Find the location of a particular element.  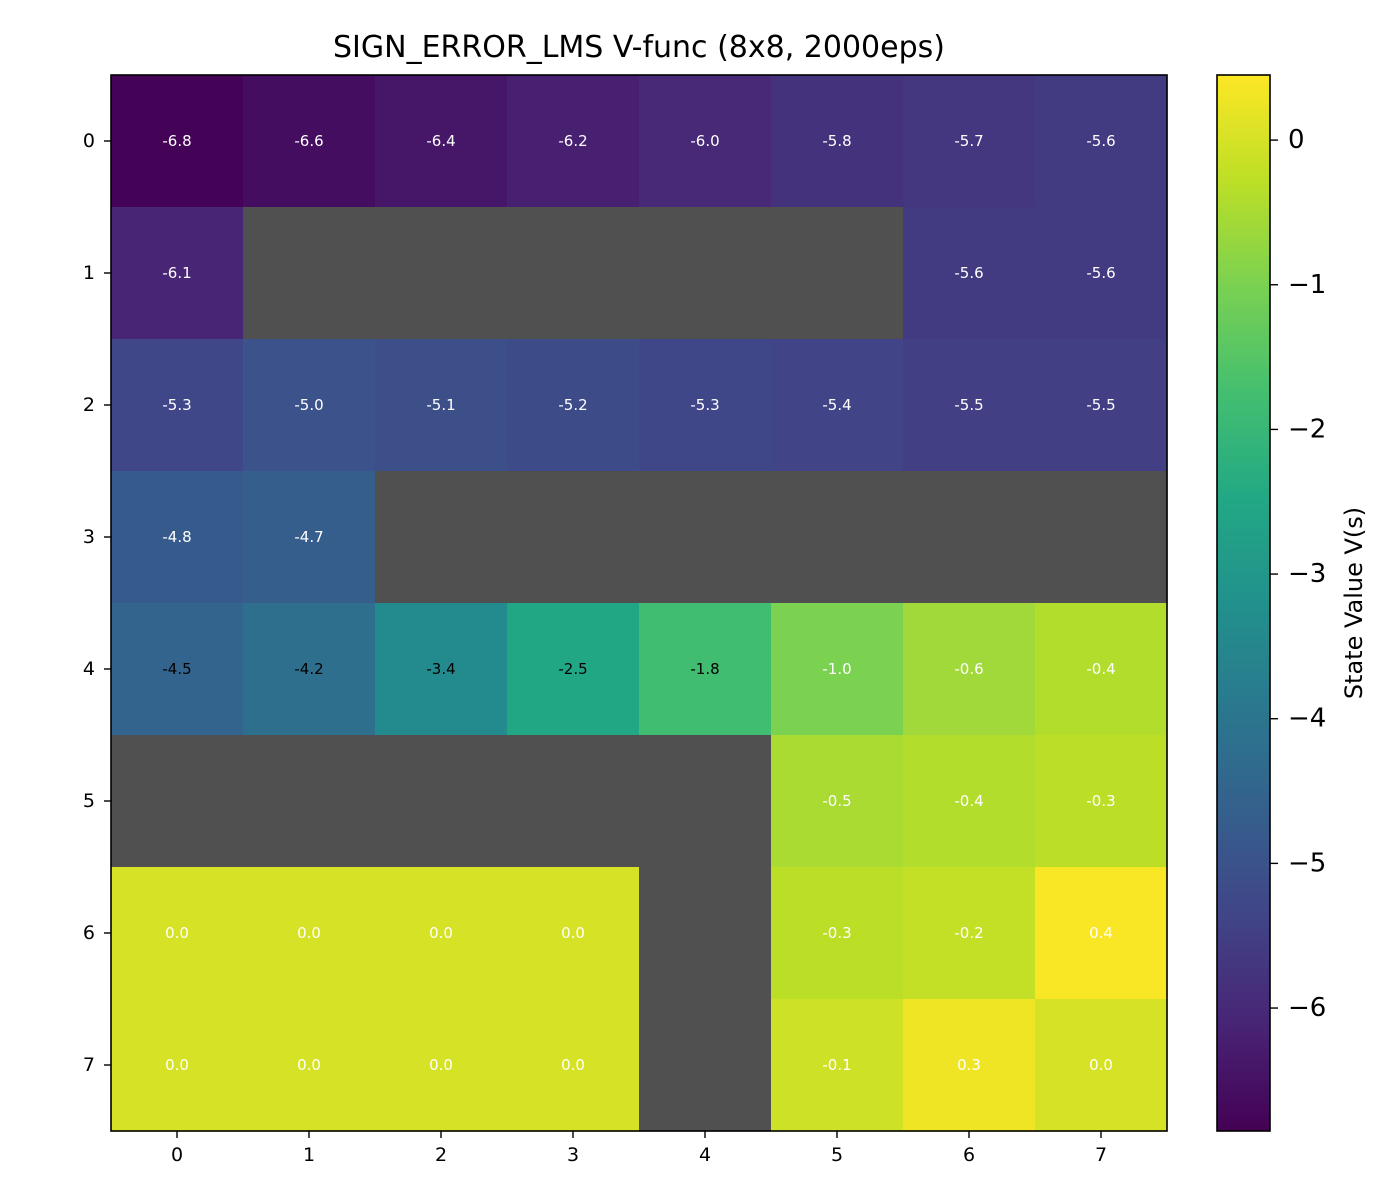

cell-value-label: -5.7 is located at coordinates (968, 141).